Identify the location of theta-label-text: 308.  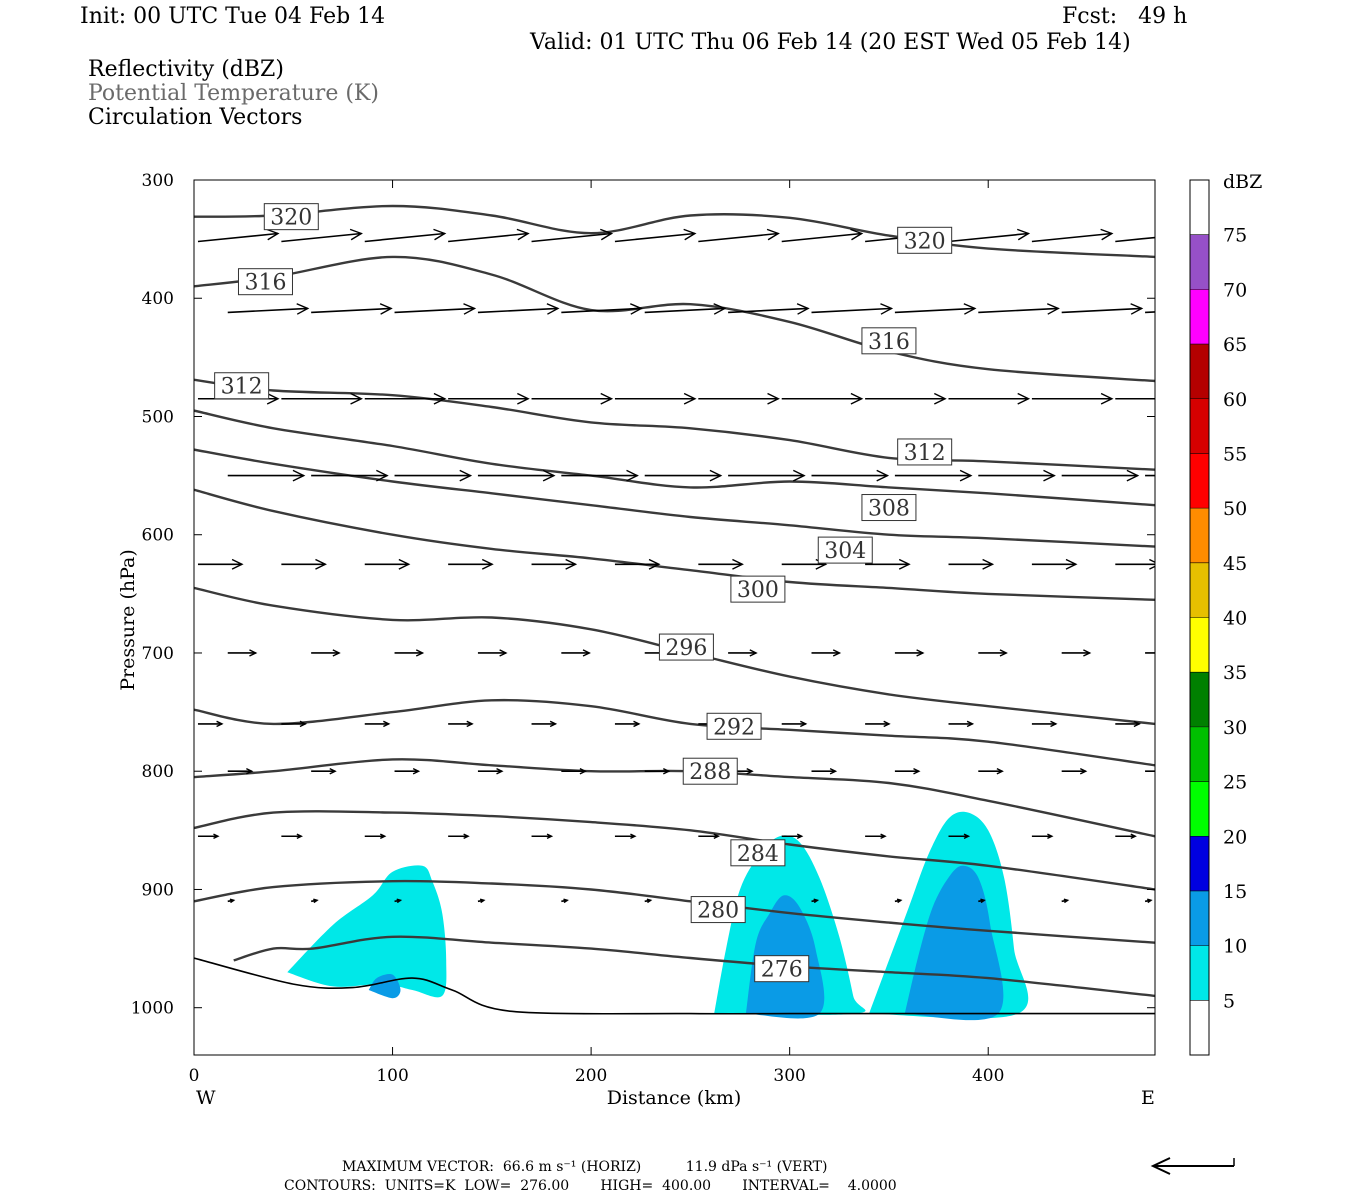
(889, 509).